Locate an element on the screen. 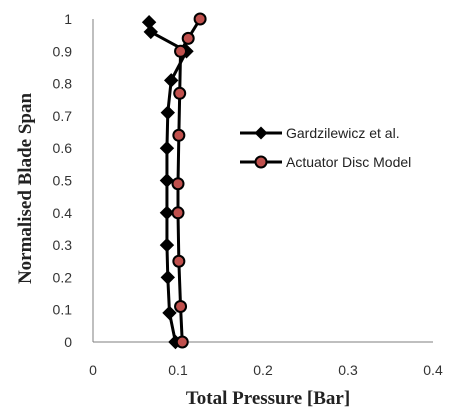  legend-entry-actuator-disc: Actuator Disc Model is located at coordinates (325, 162).